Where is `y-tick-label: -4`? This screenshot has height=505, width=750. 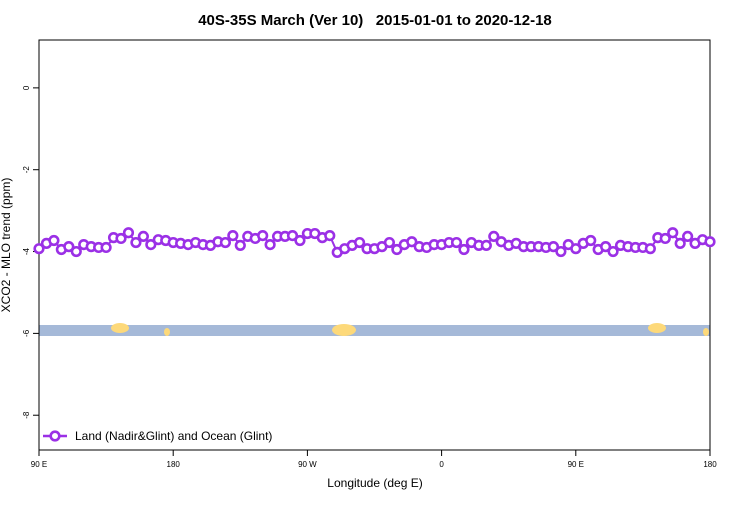 y-tick-label: -4 is located at coordinates (26, 251).